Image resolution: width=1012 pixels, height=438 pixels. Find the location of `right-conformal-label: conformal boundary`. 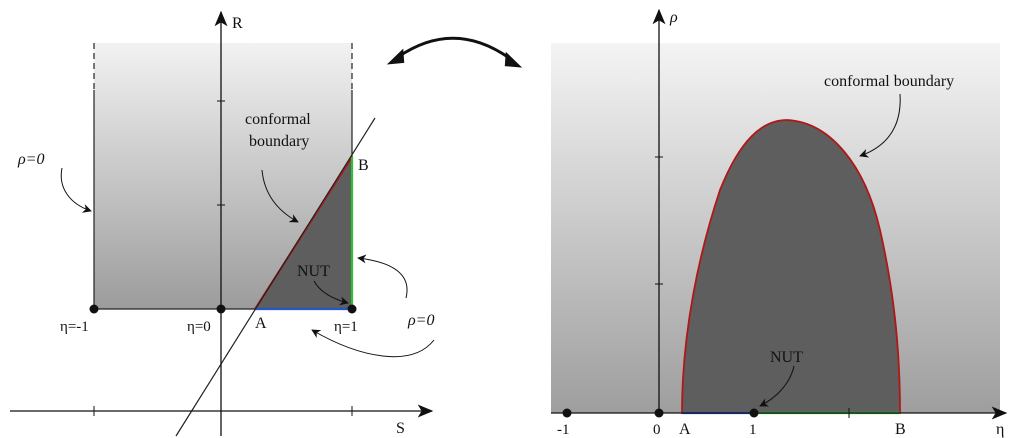

right-conformal-label: conformal boundary is located at coordinates (889, 81).